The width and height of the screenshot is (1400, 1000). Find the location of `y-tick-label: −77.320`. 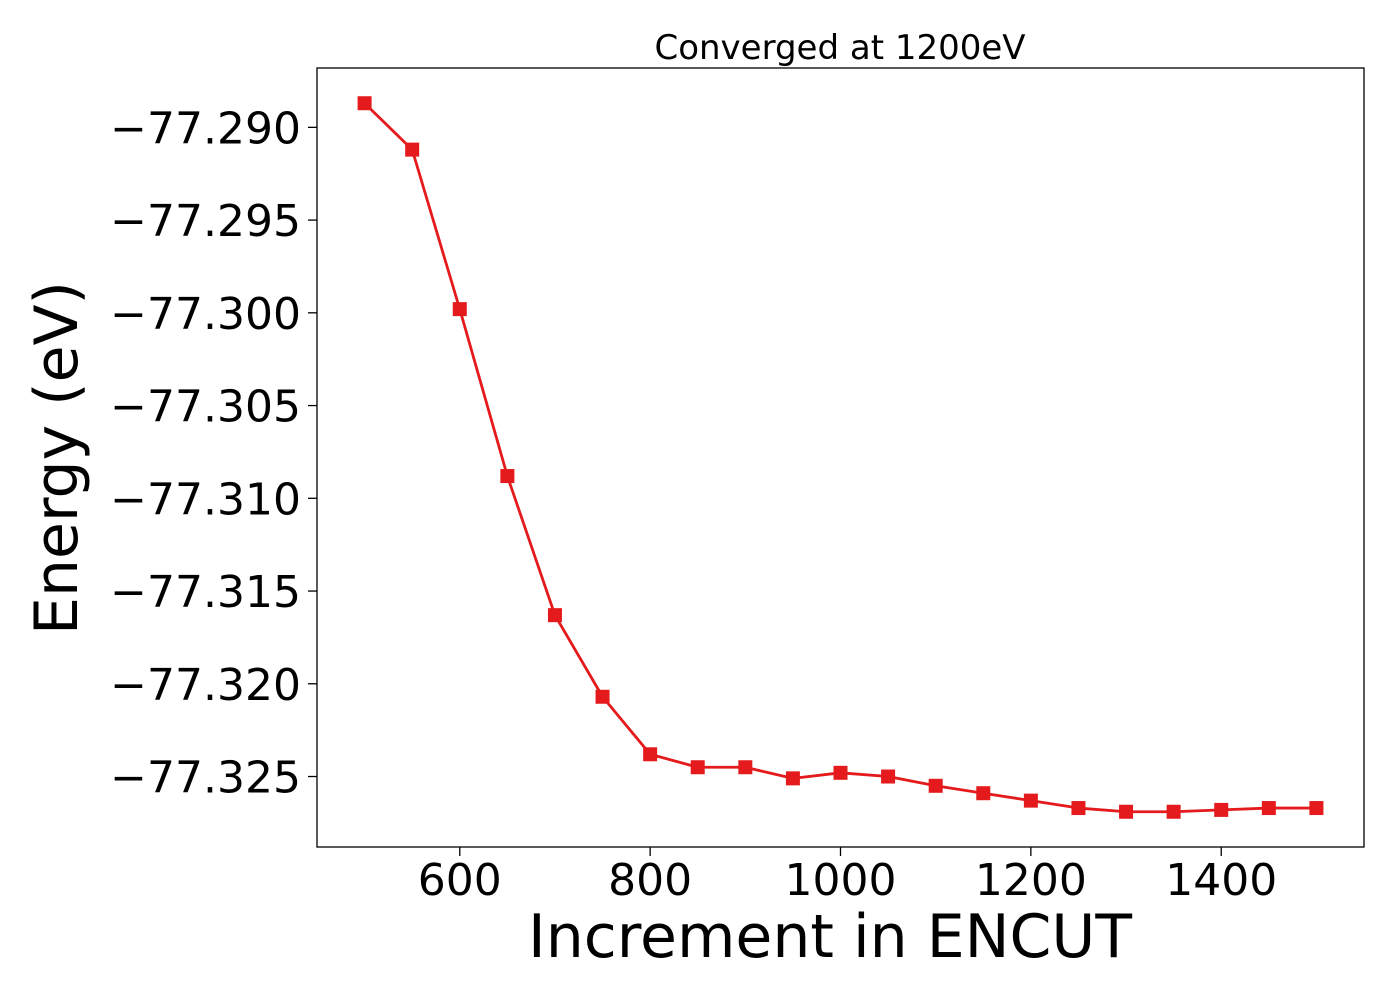

y-tick-label: −77.320 is located at coordinates (205, 685).